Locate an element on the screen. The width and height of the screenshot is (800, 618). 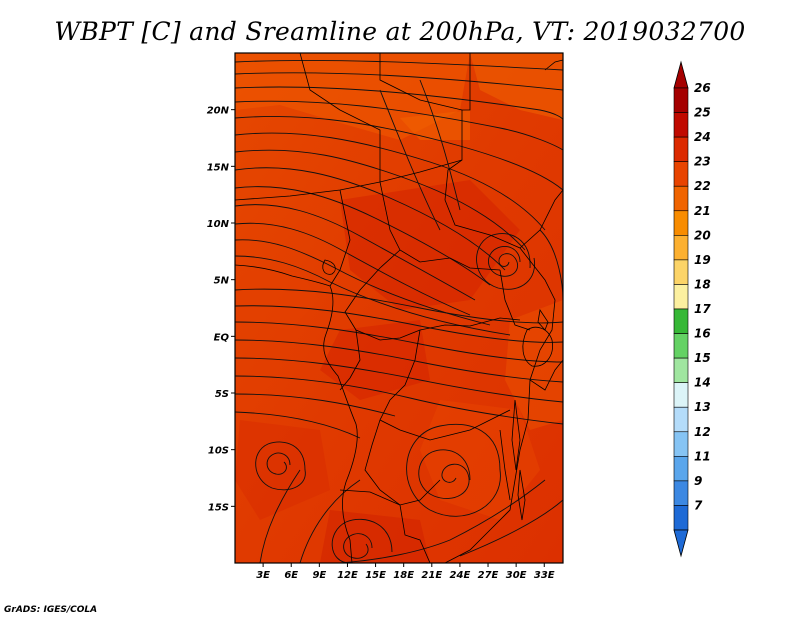
colorbar-label: 25 is located at coordinates (702, 113).